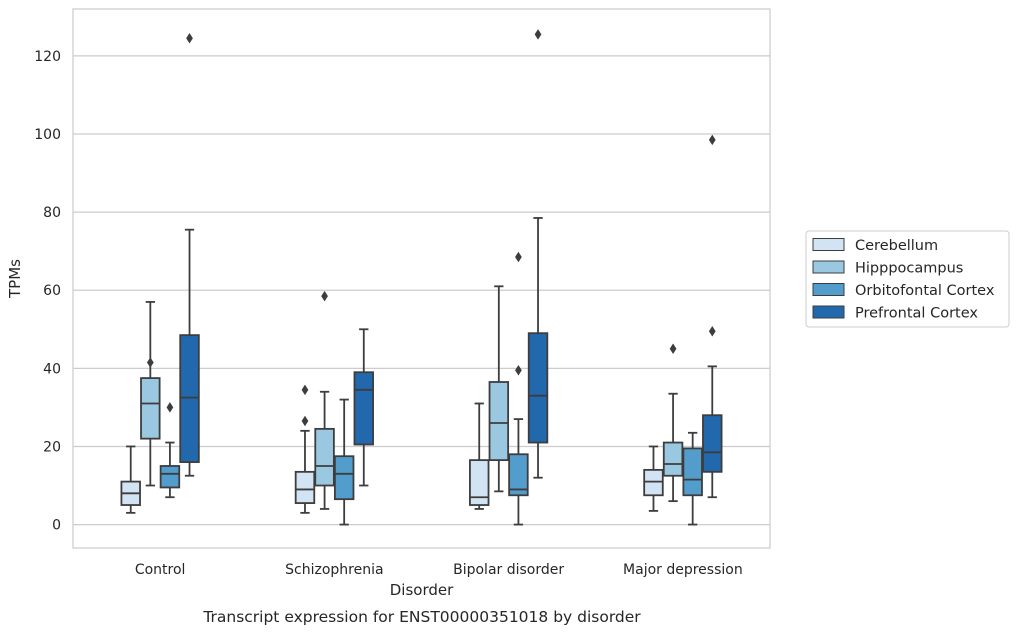 The height and width of the screenshot is (634, 1018). Describe the element at coordinates (334, 570) in the screenshot. I see `x-tick-label: Schizophrenia` at that location.